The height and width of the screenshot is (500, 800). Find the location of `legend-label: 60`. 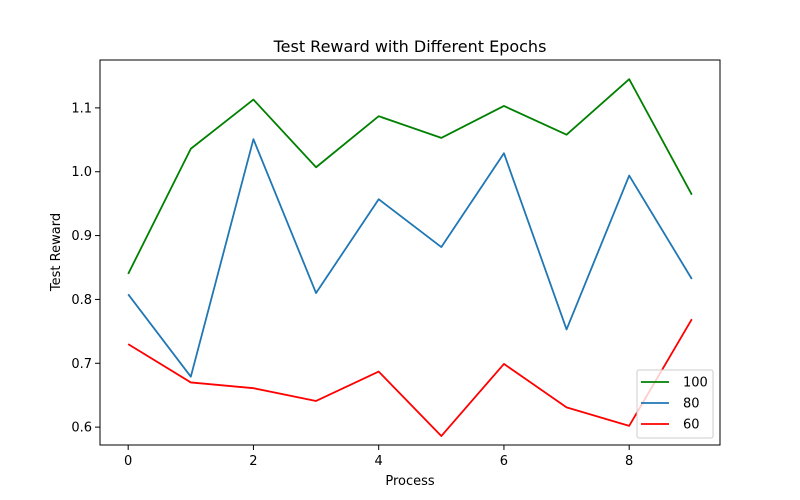

legend-label: 60 is located at coordinates (691, 425).